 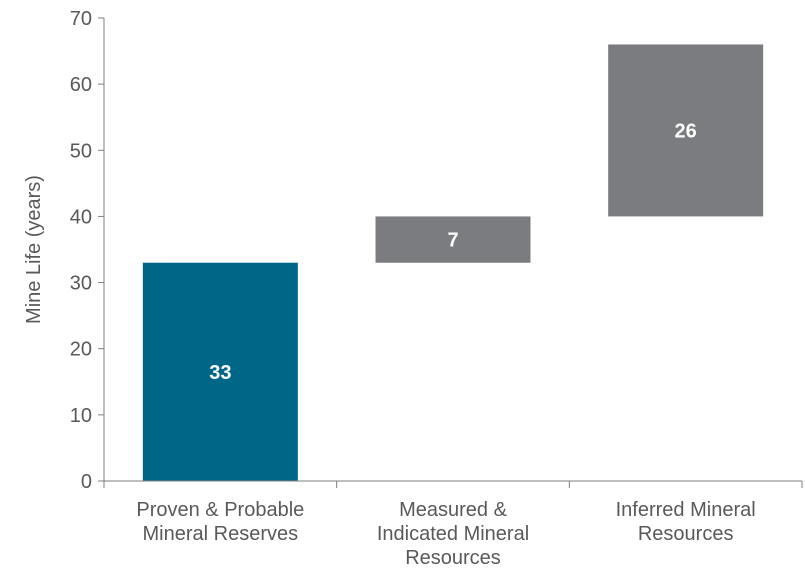 I want to click on x-category-label-line: Indicated Mineral, so click(x=453, y=534).